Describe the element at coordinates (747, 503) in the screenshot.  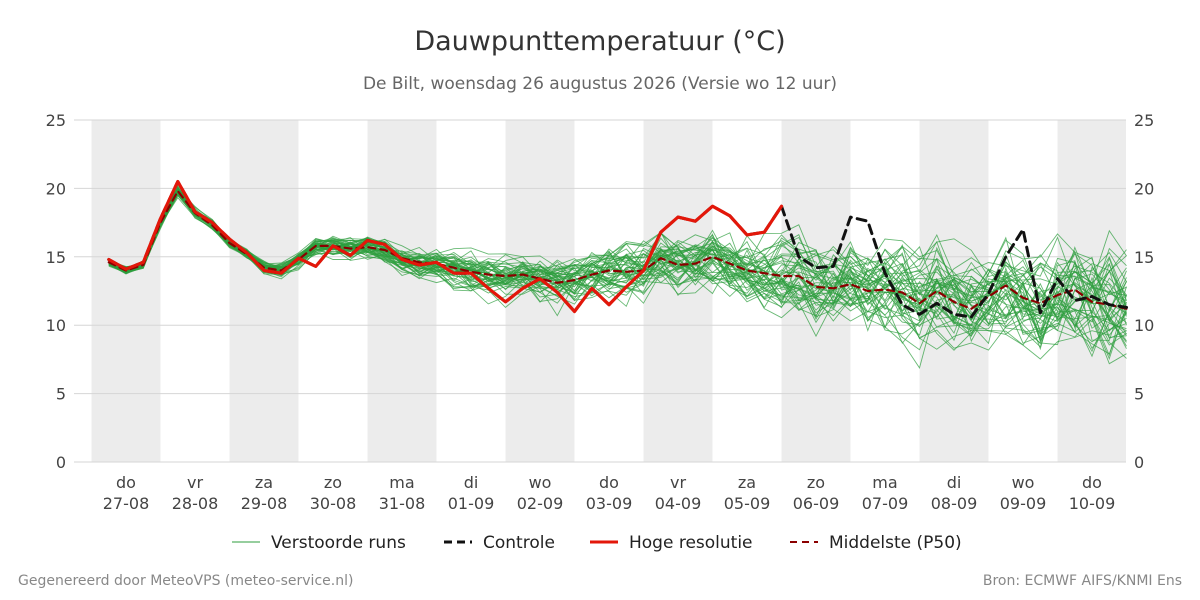
I see `x-tick-date: 05-09` at that location.